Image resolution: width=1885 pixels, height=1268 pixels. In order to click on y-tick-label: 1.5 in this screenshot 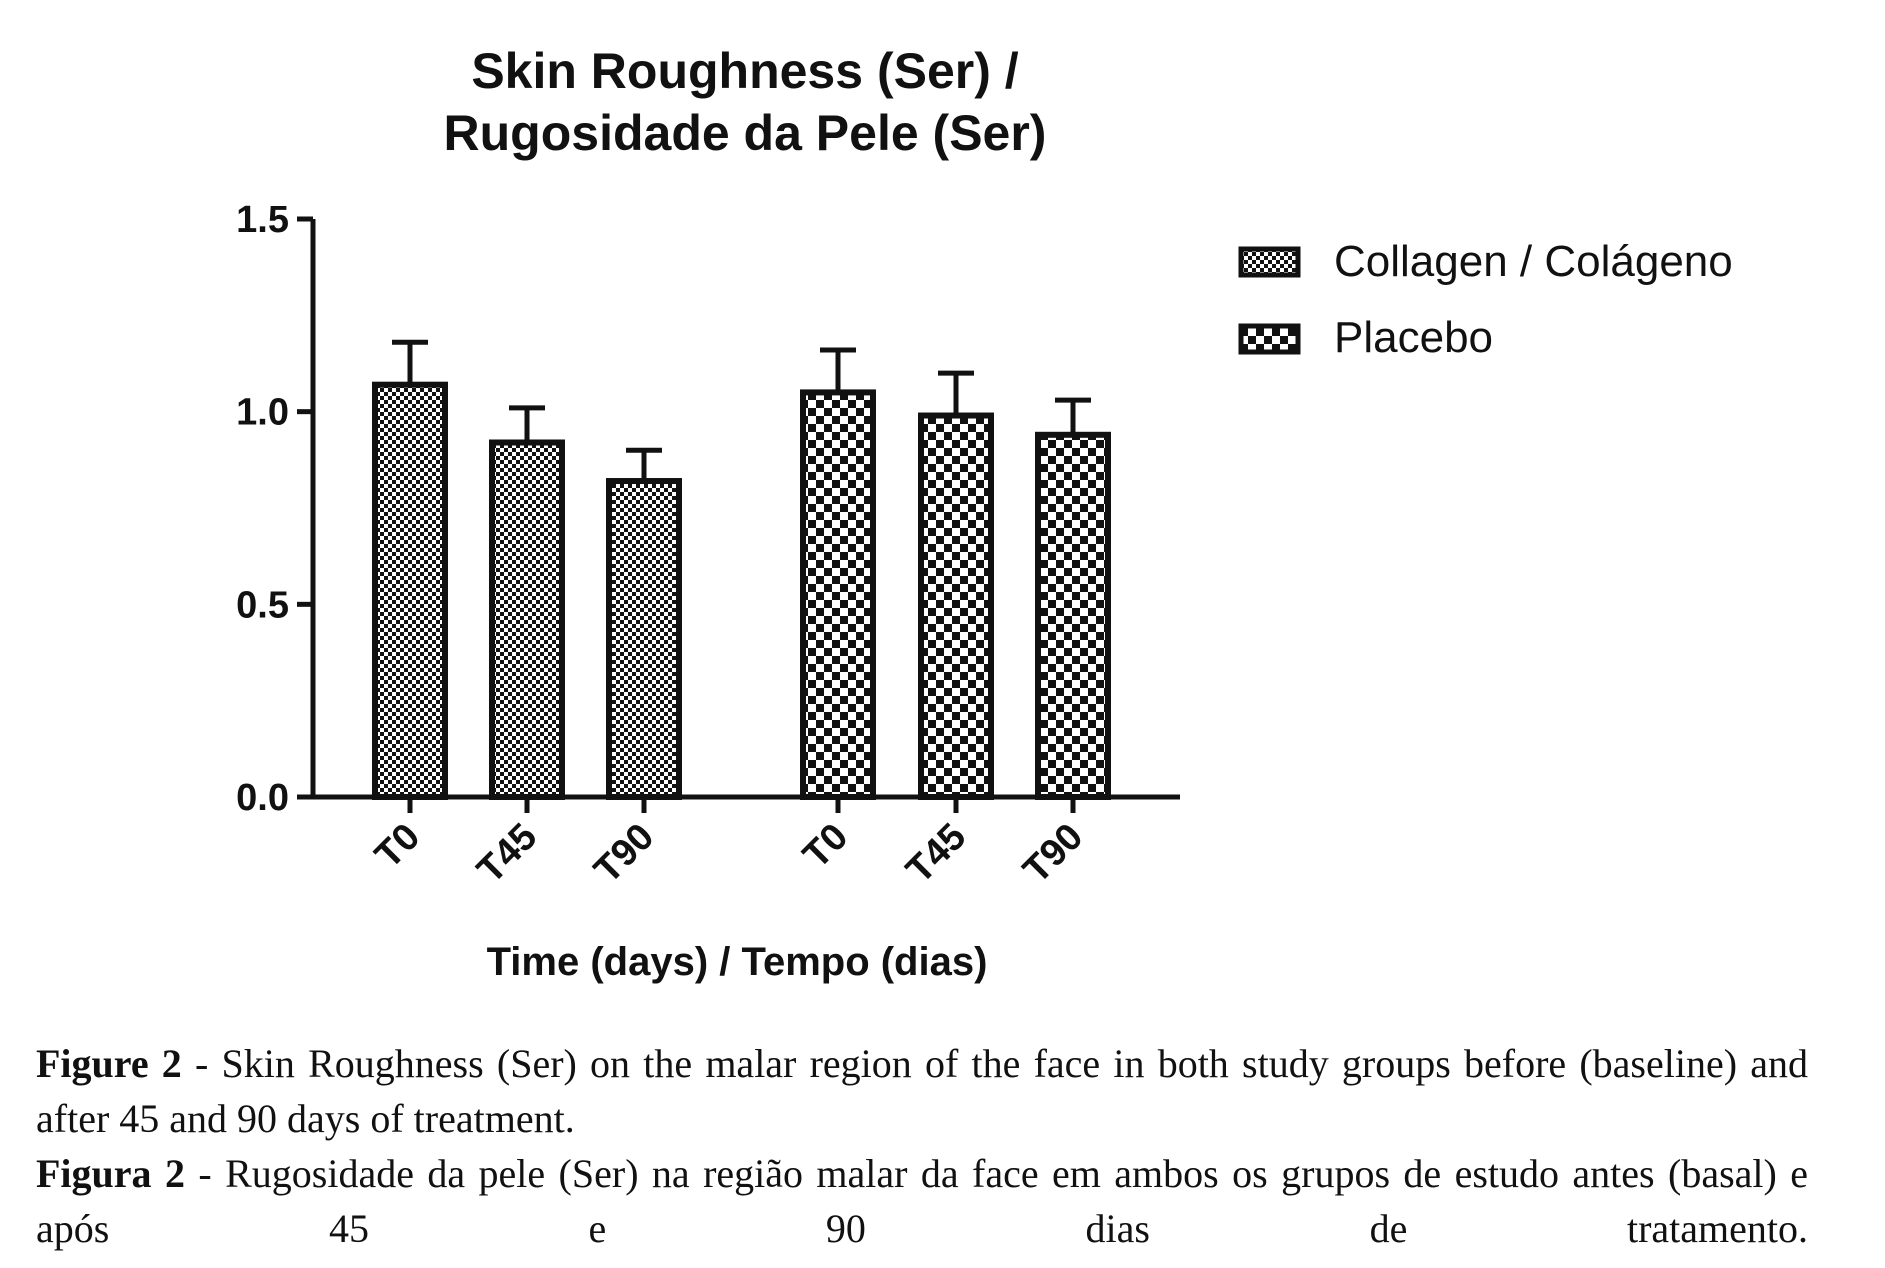, I will do `click(262, 220)`.